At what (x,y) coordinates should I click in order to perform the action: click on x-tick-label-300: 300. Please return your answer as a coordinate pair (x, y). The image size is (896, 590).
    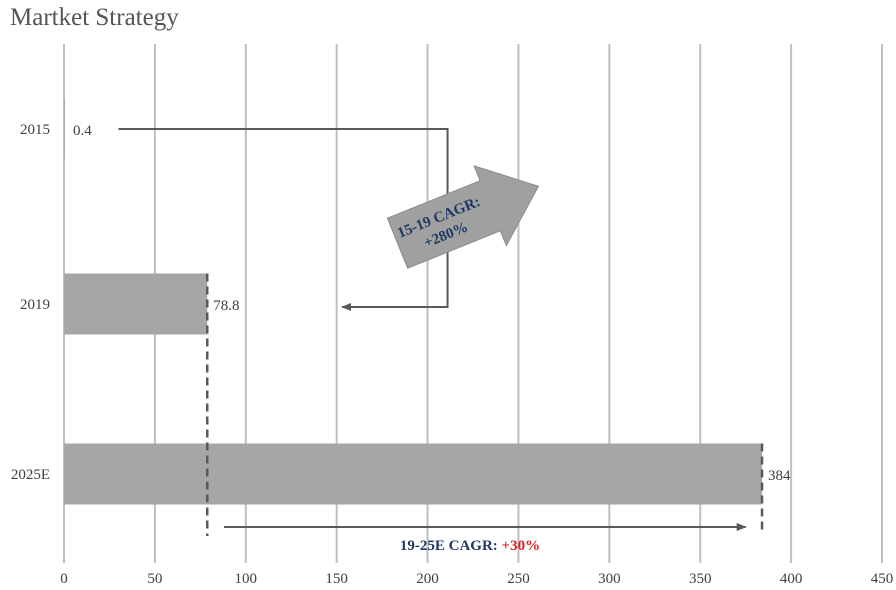
    Looking at the image, I should click on (609, 579).